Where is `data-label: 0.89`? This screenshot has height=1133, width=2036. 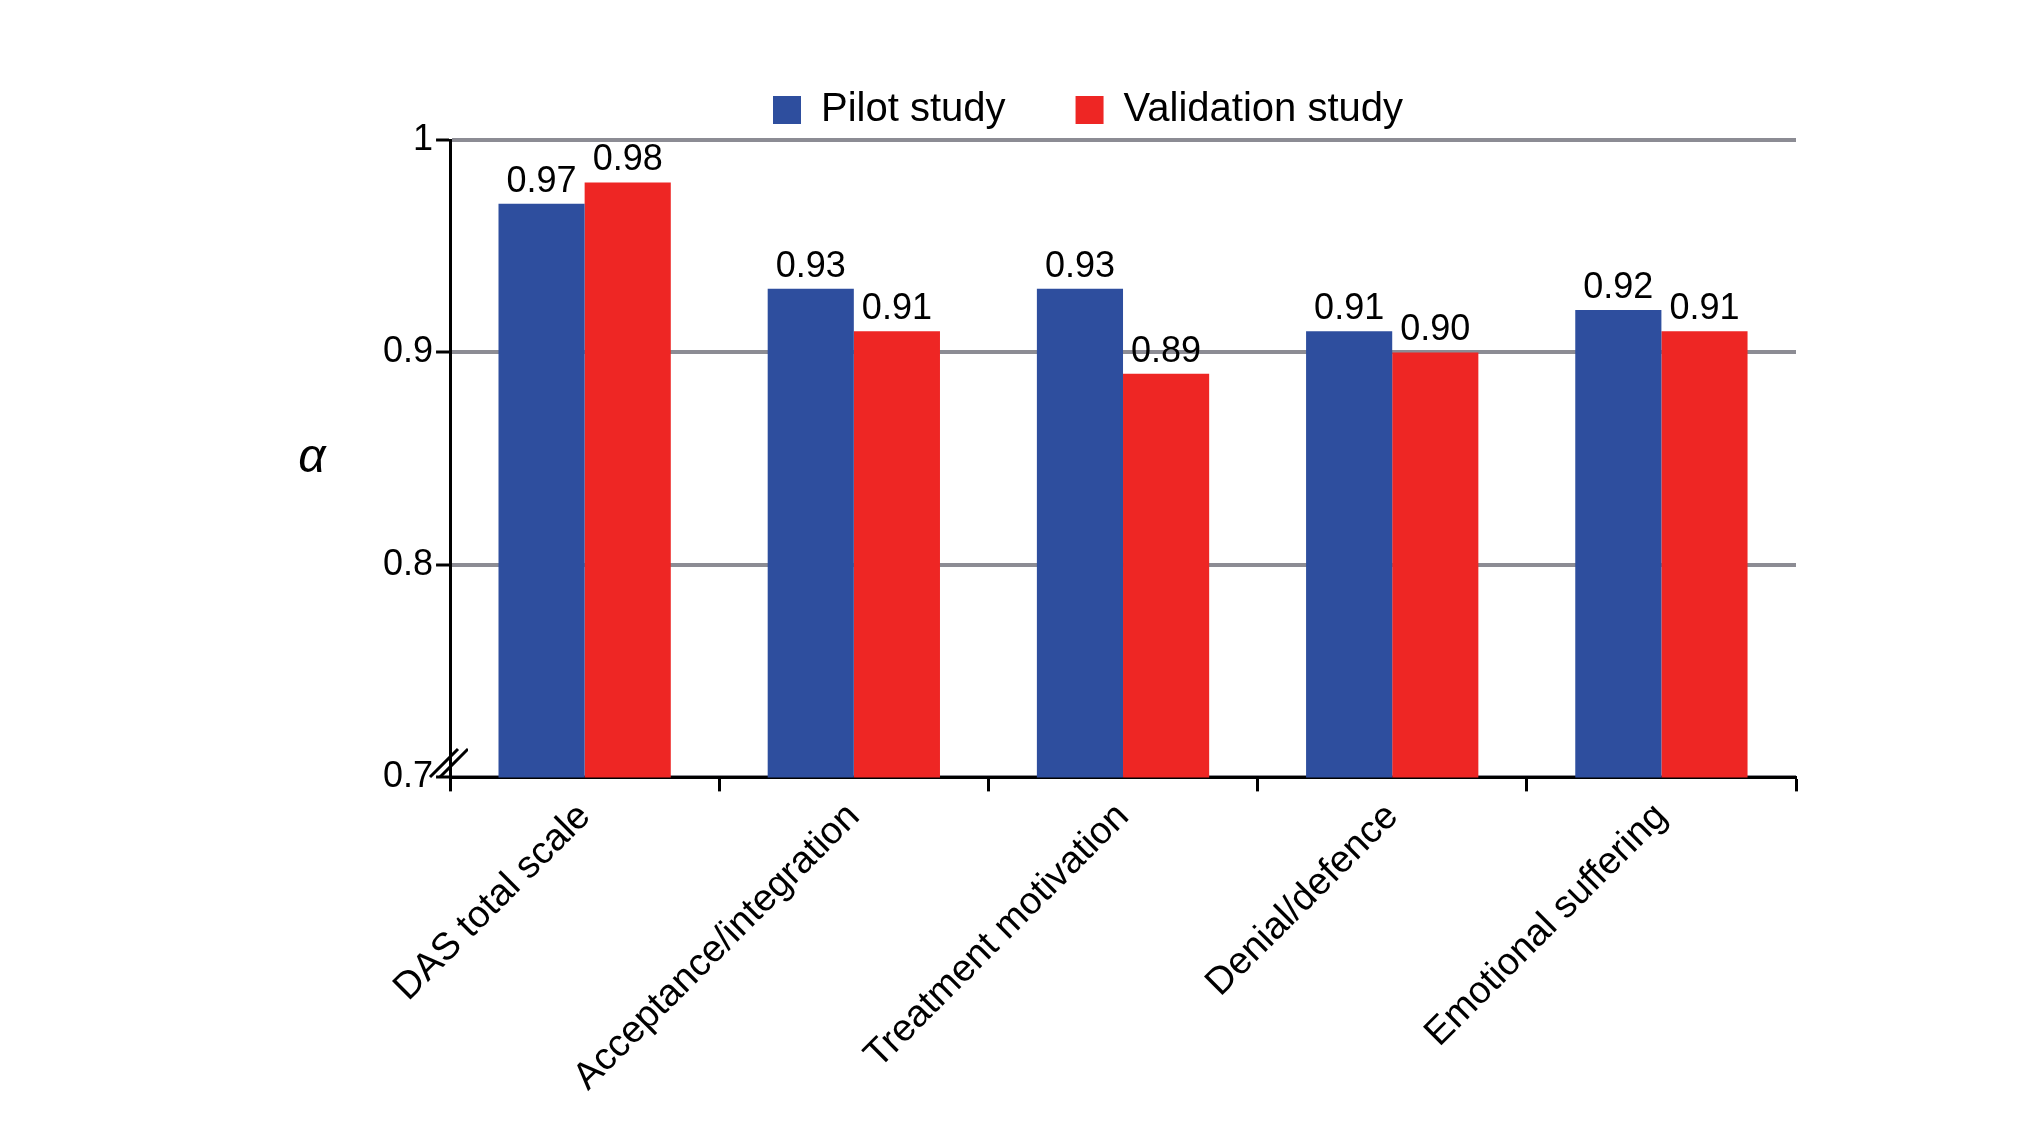
data-label: 0.89 is located at coordinates (1166, 349).